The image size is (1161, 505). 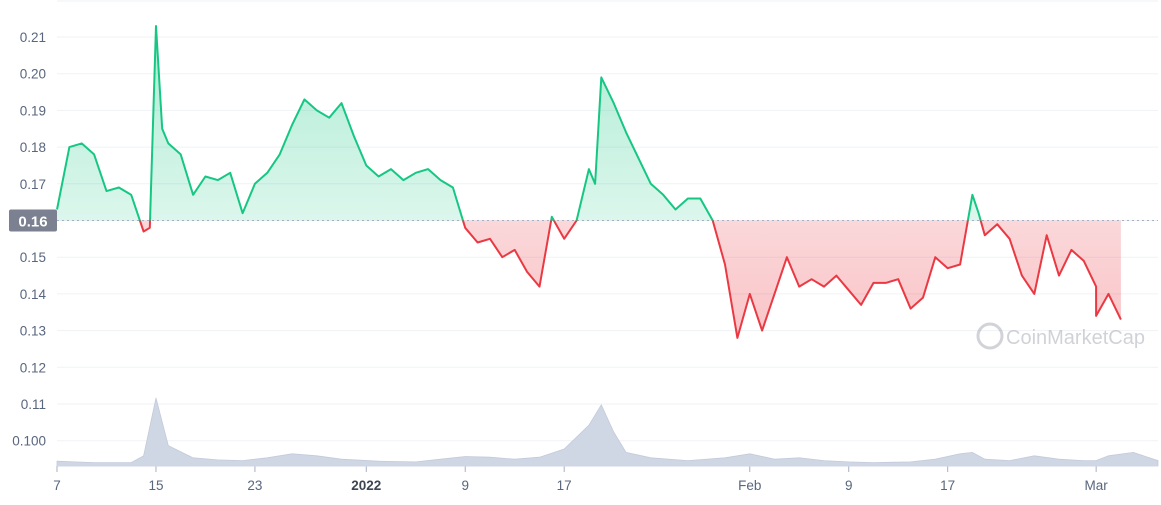 What do you see at coordinates (33, 404) in the screenshot?
I see `y-tick-label: 0.11` at bounding box center [33, 404].